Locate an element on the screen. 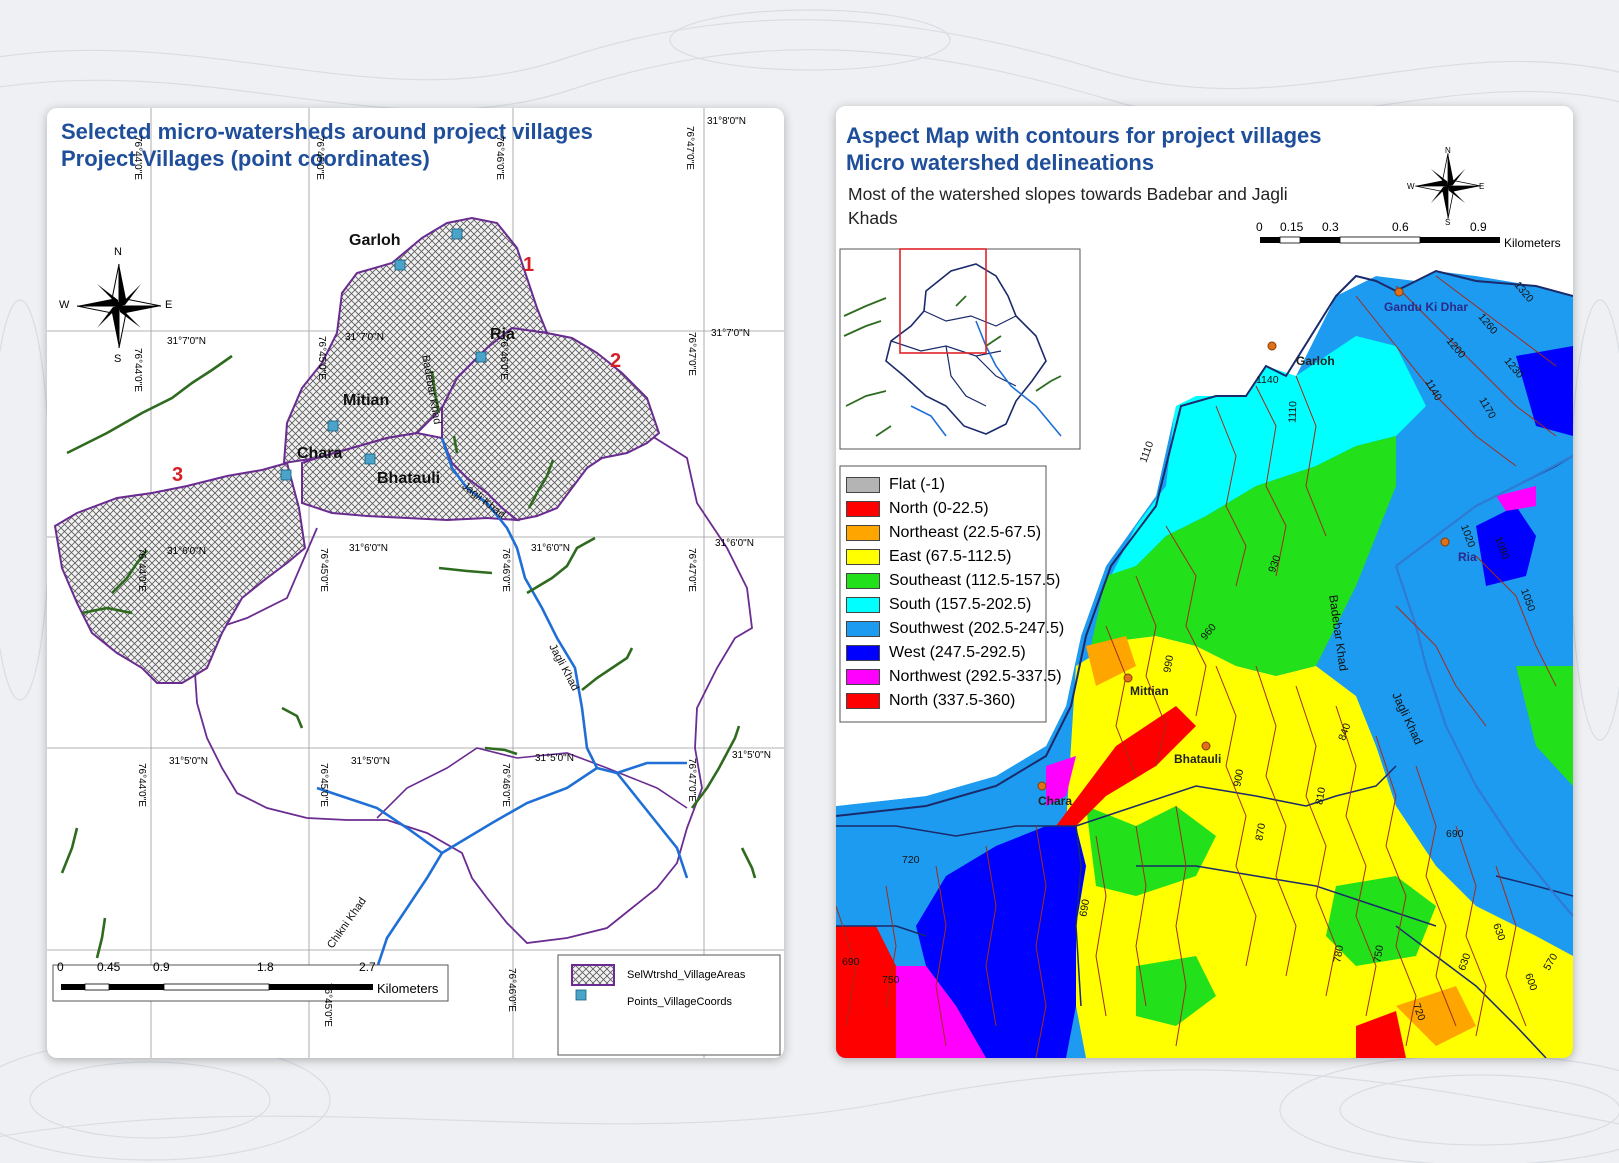 The image size is (1619, 1163). legend-row-south: South (157.5-202.5) is located at coordinates (938, 605).